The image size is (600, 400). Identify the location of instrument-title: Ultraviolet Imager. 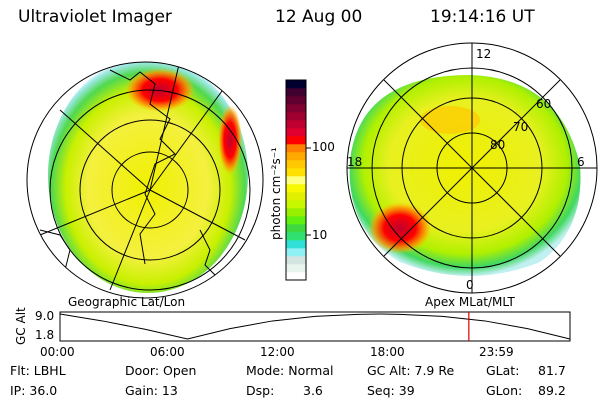
(95, 17).